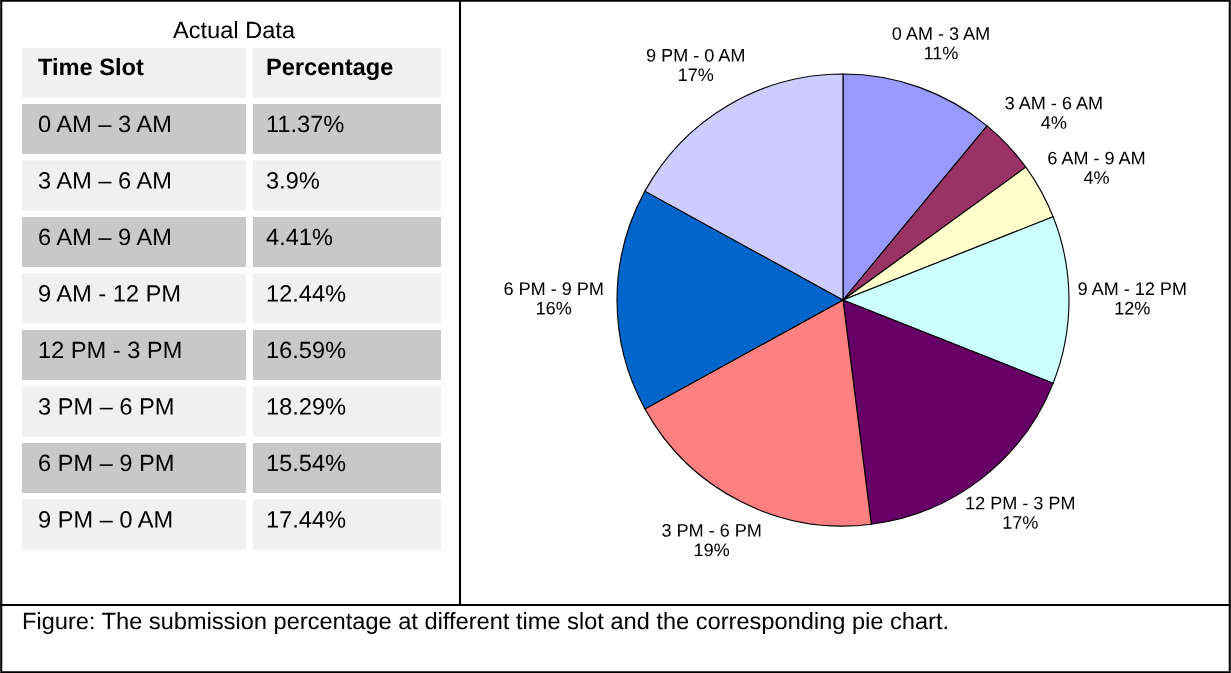 The height and width of the screenshot is (673, 1231). I want to click on text: 17.44%, so click(306, 519).